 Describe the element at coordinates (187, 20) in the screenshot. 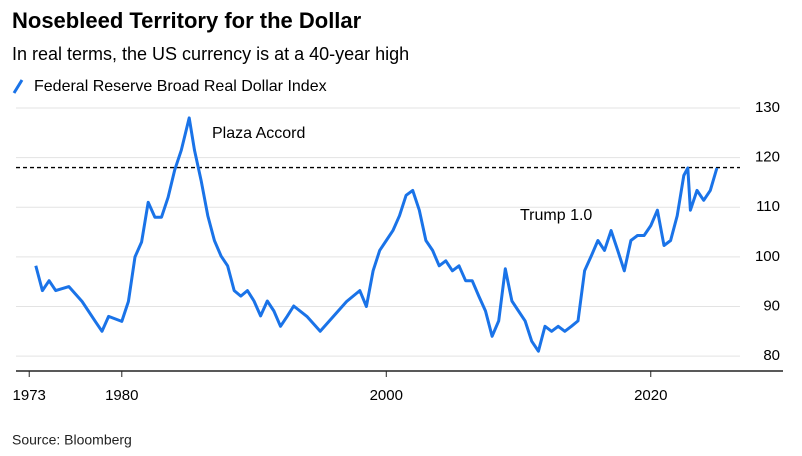

I see `chart-title: Nosebleed Territory for the Dollar` at that location.